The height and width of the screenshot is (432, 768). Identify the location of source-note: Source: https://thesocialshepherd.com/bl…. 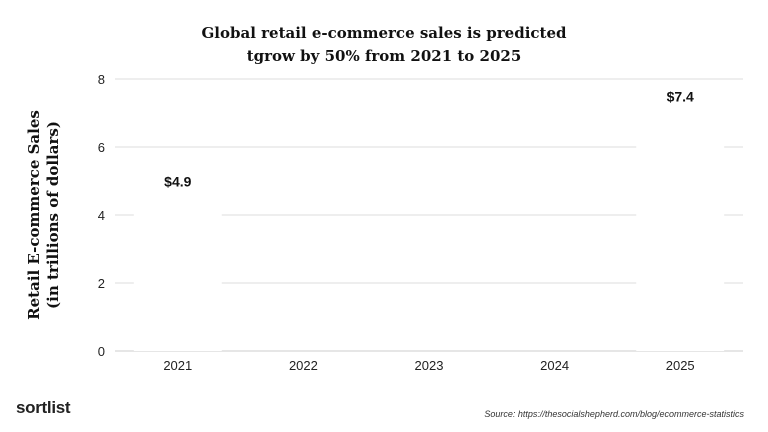
(614, 414).